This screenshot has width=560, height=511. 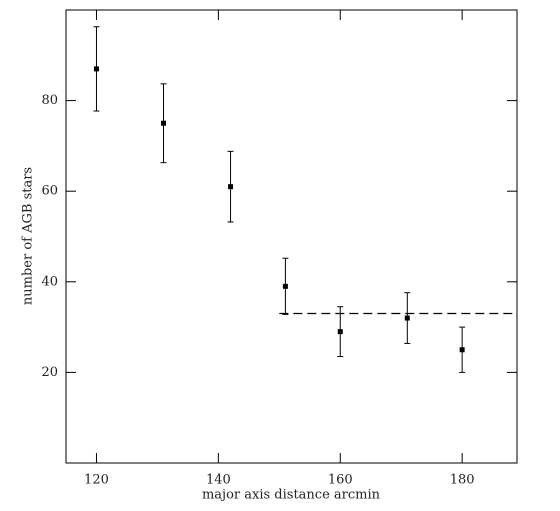 I want to click on x-tick-label: 120, so click(x=96, y=480).